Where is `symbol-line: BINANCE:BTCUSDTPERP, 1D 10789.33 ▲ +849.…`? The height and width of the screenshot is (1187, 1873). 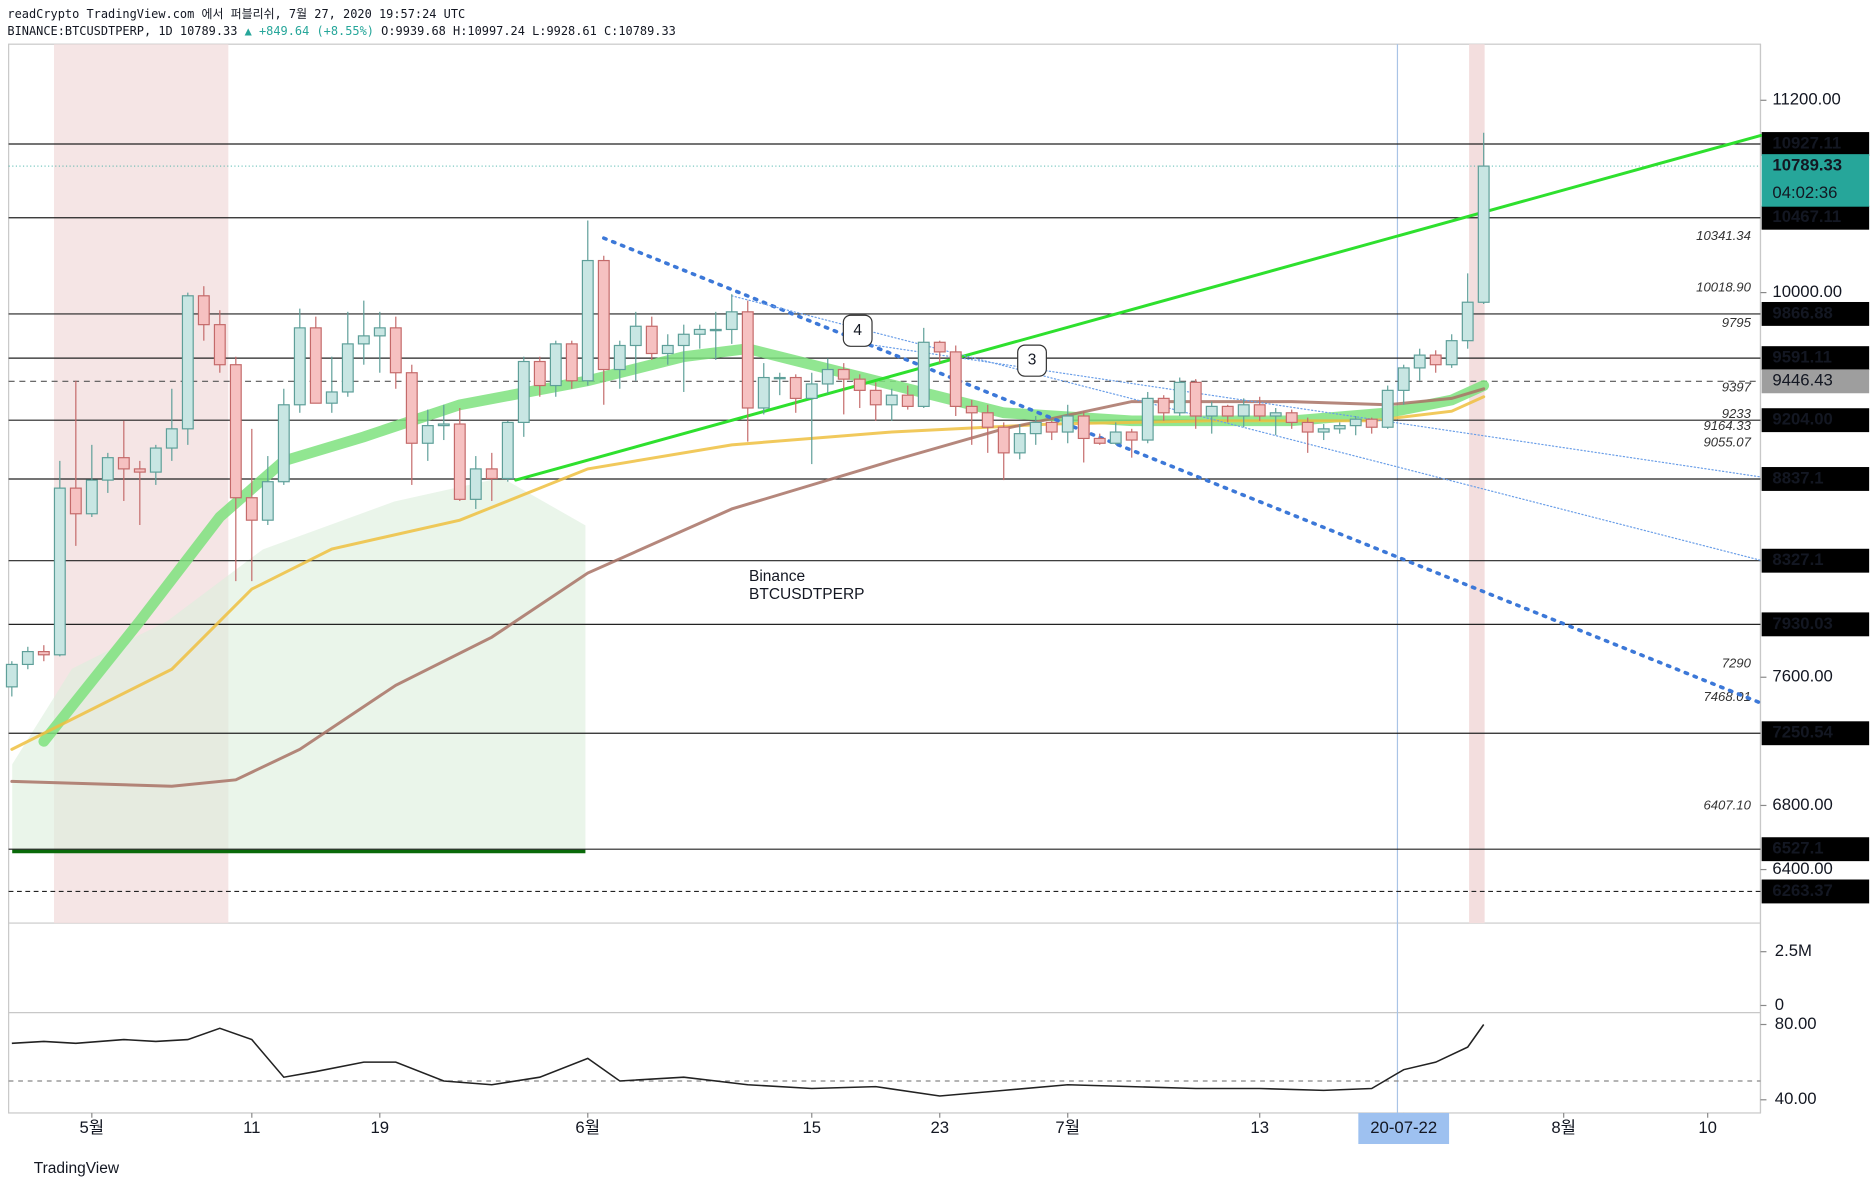
symbol-line: BINANCE:BTCUSDTPERP, 1D 10789.33 ▲ +849.… is located at coordinates (341, 31).